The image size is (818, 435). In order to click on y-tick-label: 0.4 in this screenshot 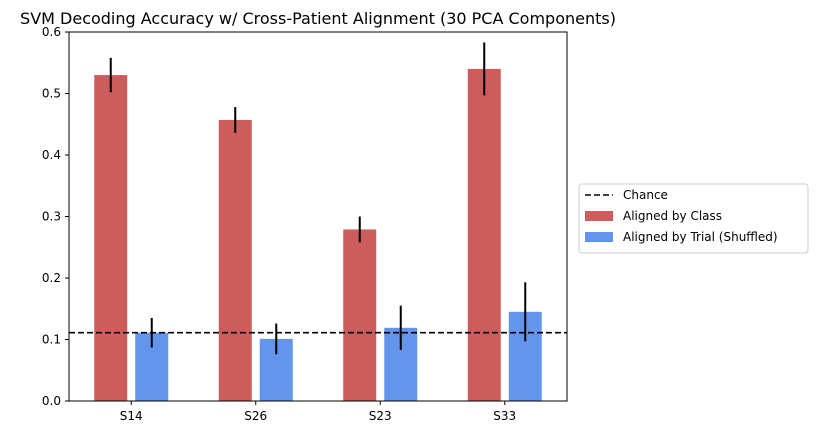, I will do `click(51, 155)`.